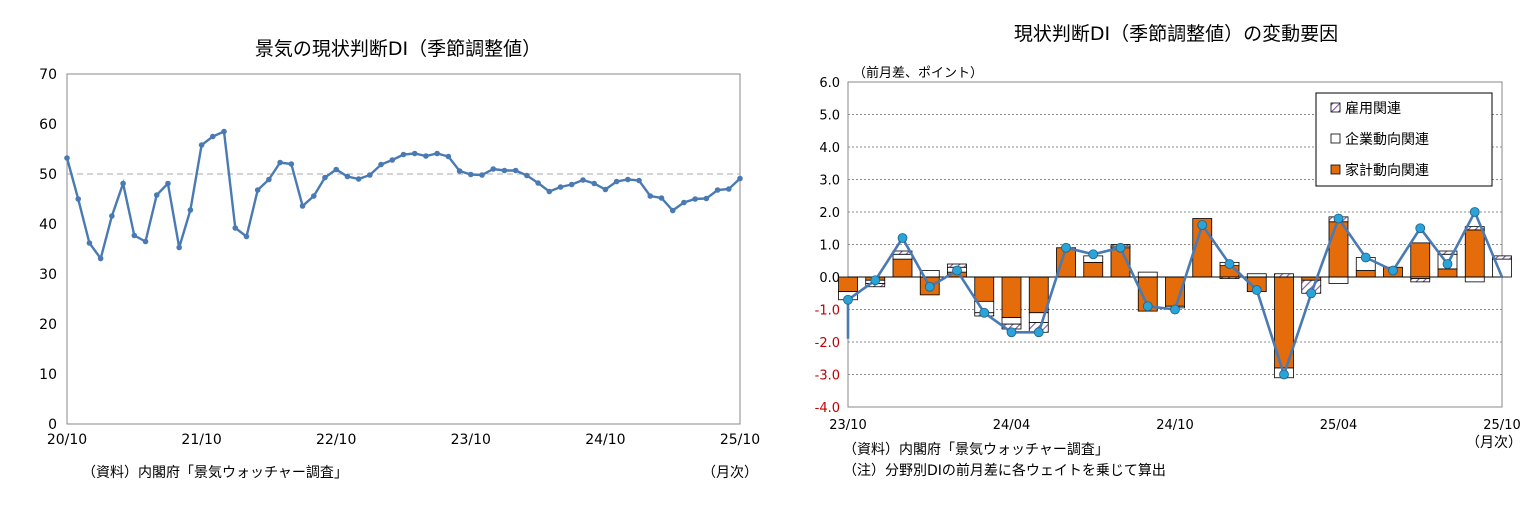  Describe the element at coordinates (1501, 425) in the screenshot. I see `x-tick-label: 25/10` at that location.